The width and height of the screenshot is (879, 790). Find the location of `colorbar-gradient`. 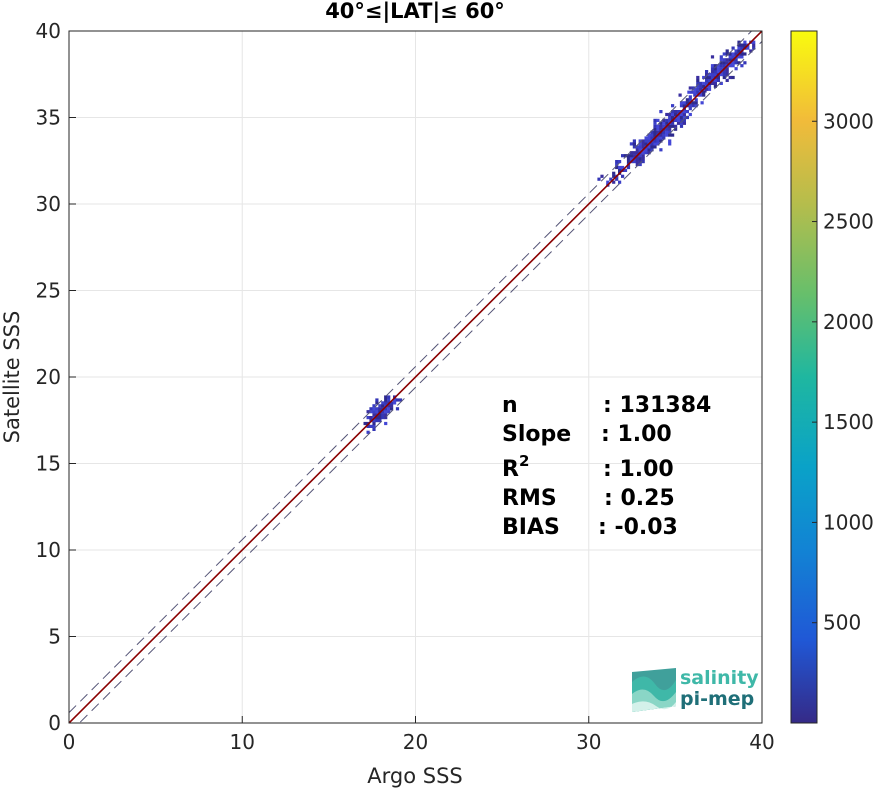

colorbar-gradient is located at coordinates (804, 377).